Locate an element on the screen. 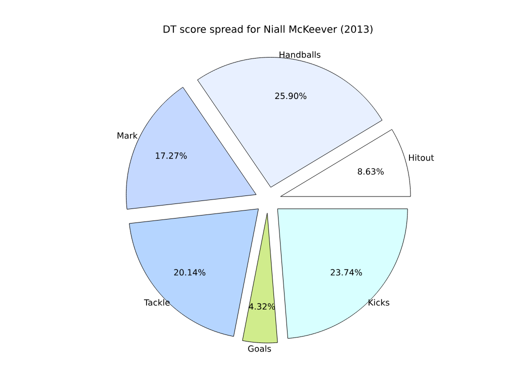 The width and height of the screenshot is (520, 390). slice-label: Kicks is located at coordinates (379, 302).